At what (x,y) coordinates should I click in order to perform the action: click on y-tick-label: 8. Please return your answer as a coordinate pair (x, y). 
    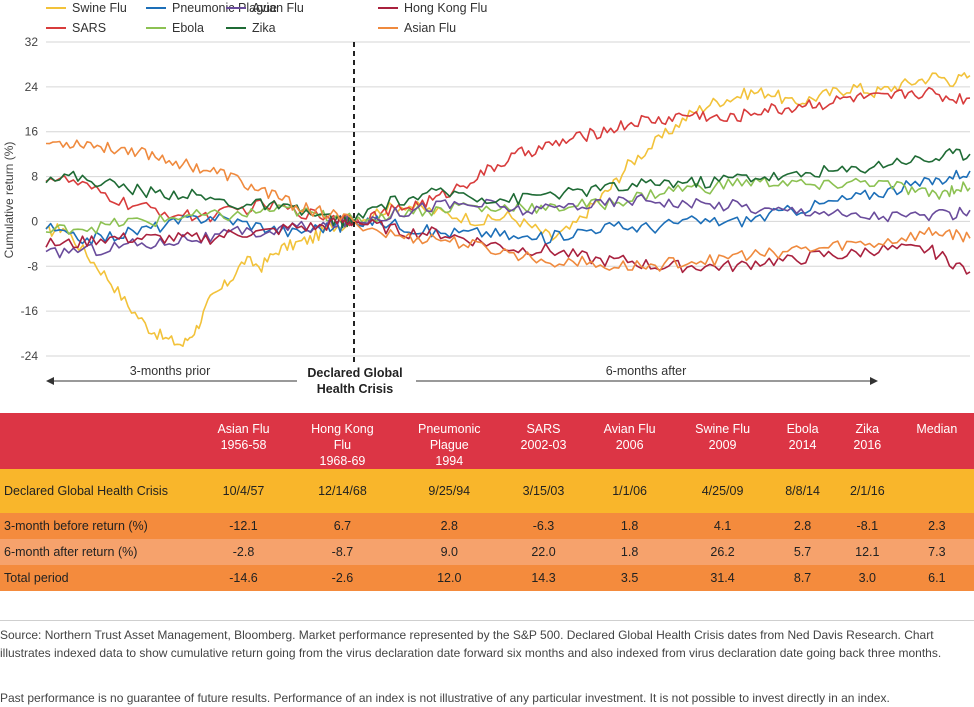
    Looking at the image, I should click on (34, 177).